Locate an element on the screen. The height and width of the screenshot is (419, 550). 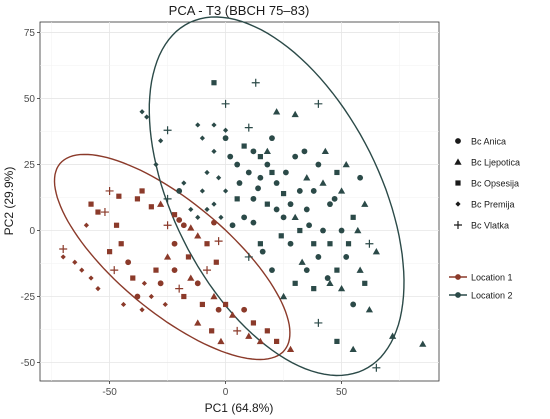
legend-label-variety: Bc Opsesija is located at coordinates (495, 184).